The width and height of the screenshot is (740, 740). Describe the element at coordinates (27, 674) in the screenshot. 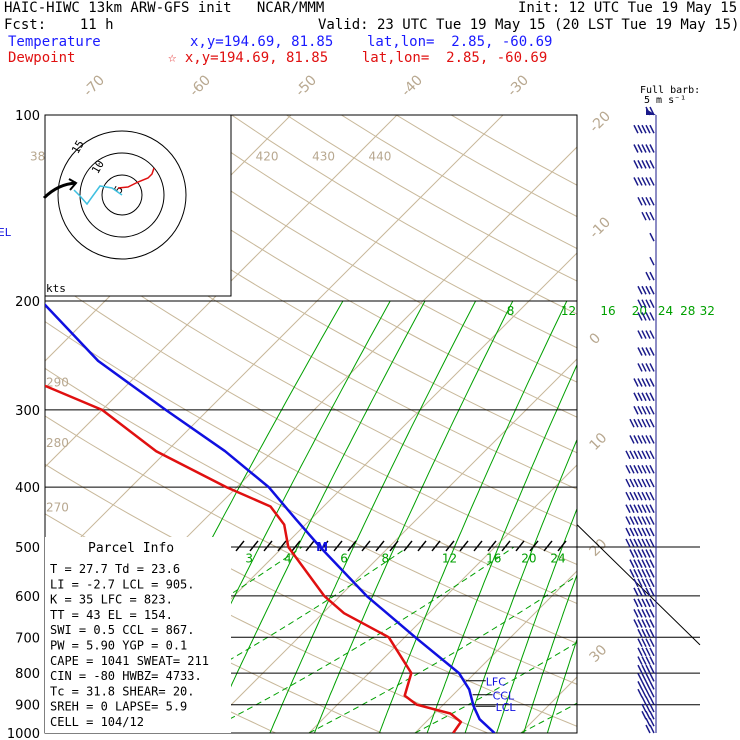

I see `pressure-tick-label: 800` at that location.